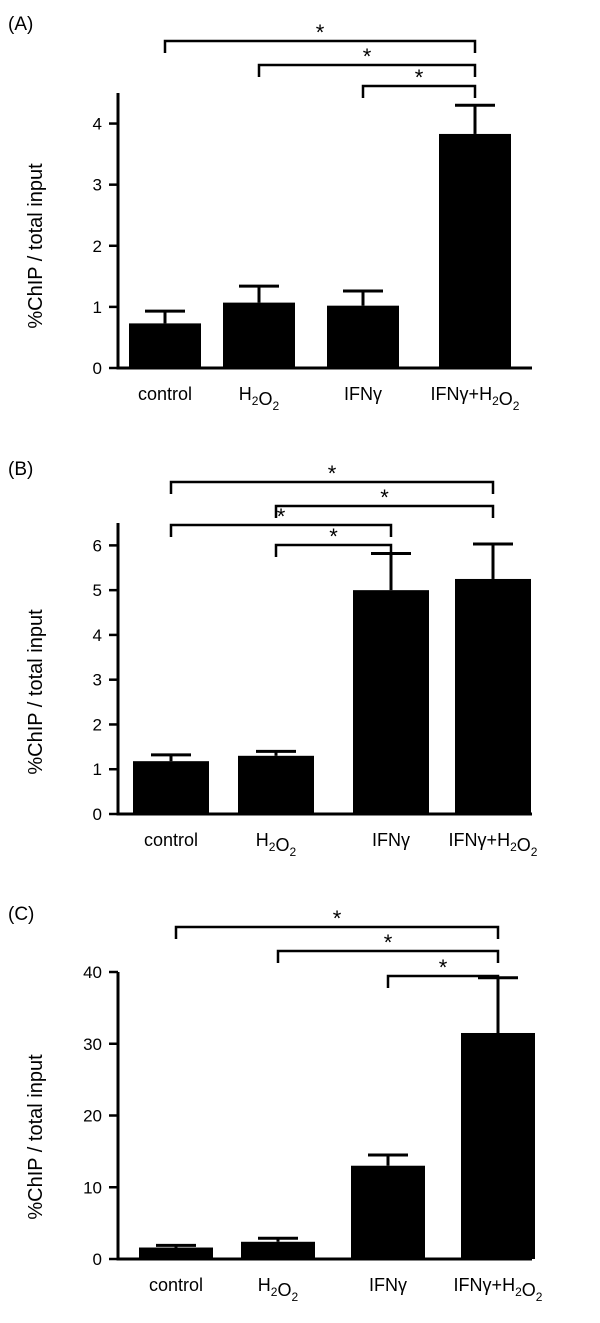  Describe the element at coordinates (21, 914) in the screenshot. I see `panel-label: (C)` at that location.